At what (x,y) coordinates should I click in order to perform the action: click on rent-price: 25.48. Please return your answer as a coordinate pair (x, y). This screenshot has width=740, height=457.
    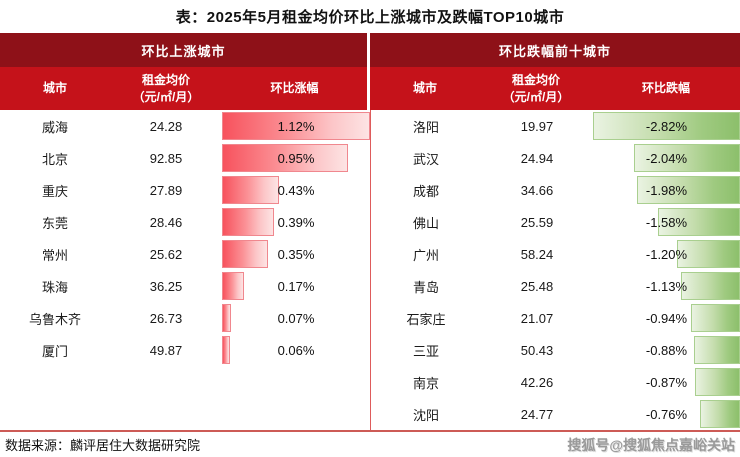
    Looking at the image, I should click on (537, 286).